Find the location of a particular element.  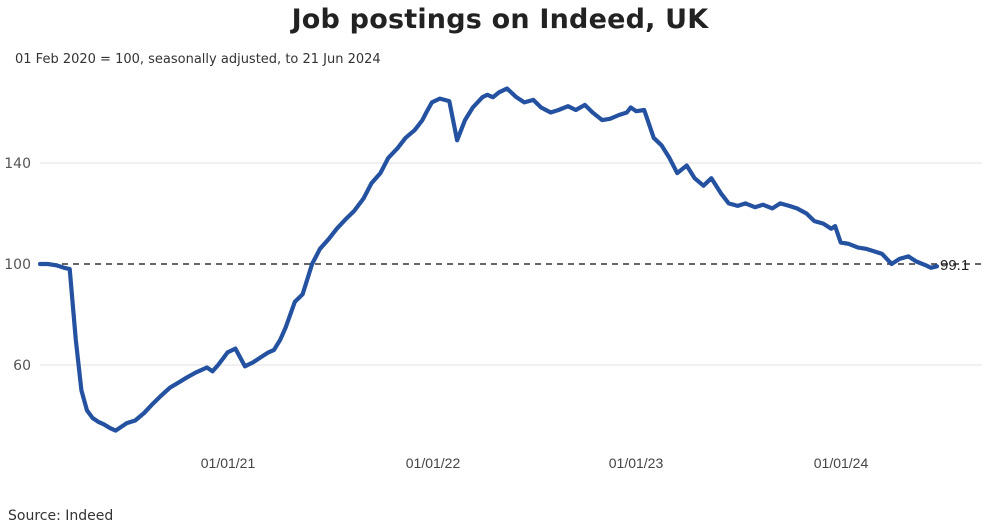

chart-title: Job postings on Indeed, UK is located at coordinates (500, 19).